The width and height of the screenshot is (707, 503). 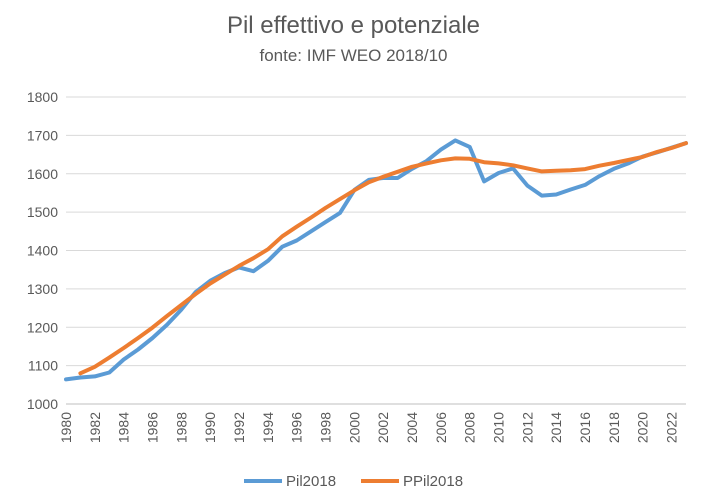 I want to click on y-tick-label: 1600, so click(x=42, y=174).